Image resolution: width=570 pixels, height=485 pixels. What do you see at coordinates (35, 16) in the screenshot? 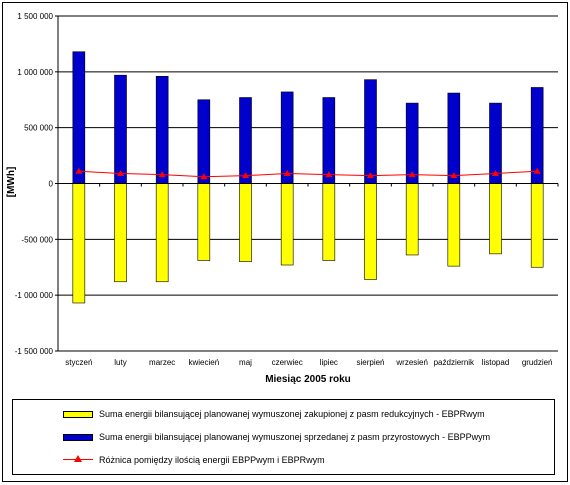
I see `y-tick-label: 1 500 000` at bounding box center [35, 16].